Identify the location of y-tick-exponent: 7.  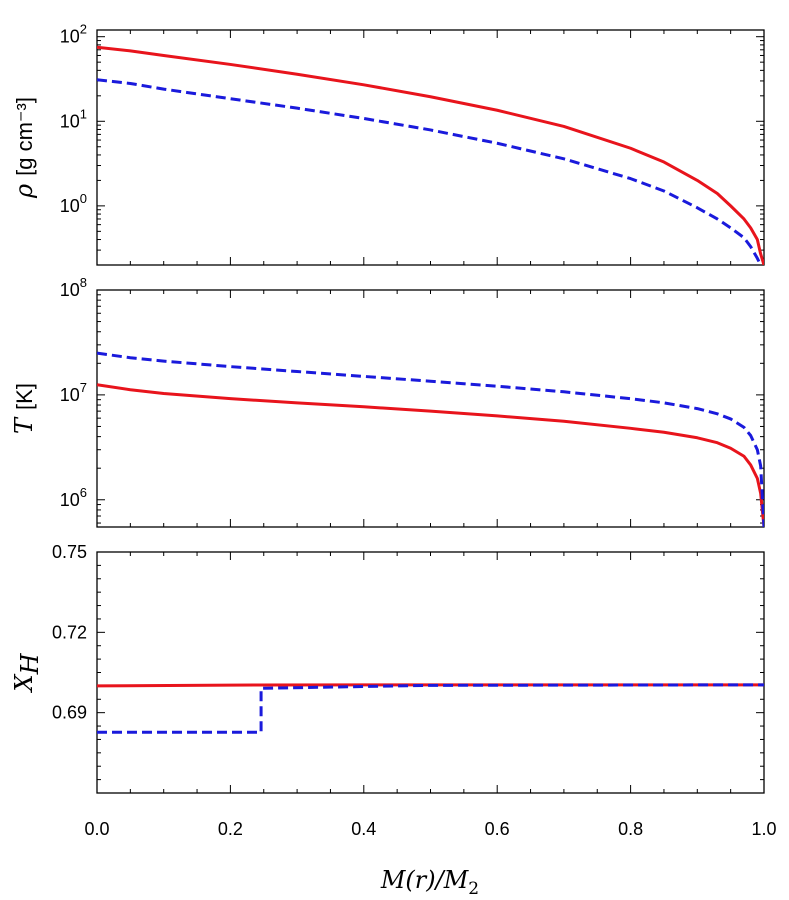
(83, 387).